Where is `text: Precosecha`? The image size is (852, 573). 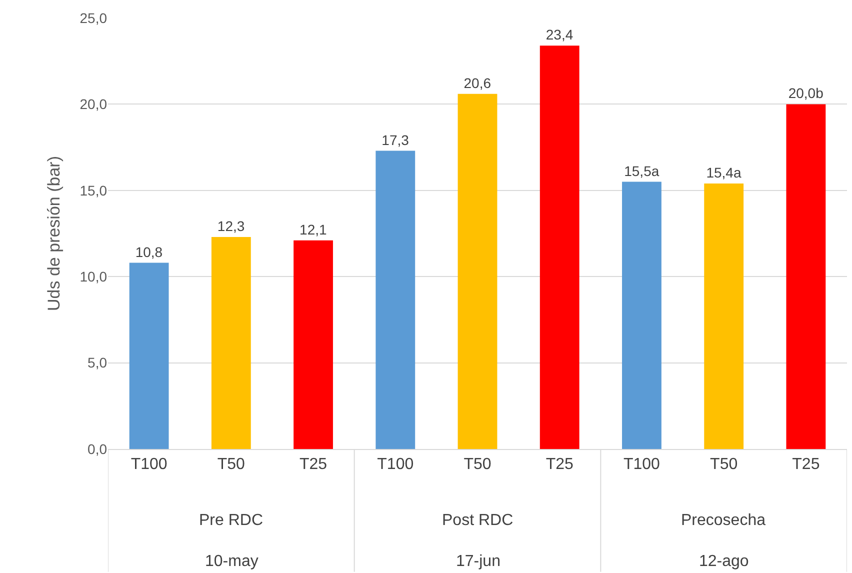
text: Precosecha is located at coordinates (723, 520).